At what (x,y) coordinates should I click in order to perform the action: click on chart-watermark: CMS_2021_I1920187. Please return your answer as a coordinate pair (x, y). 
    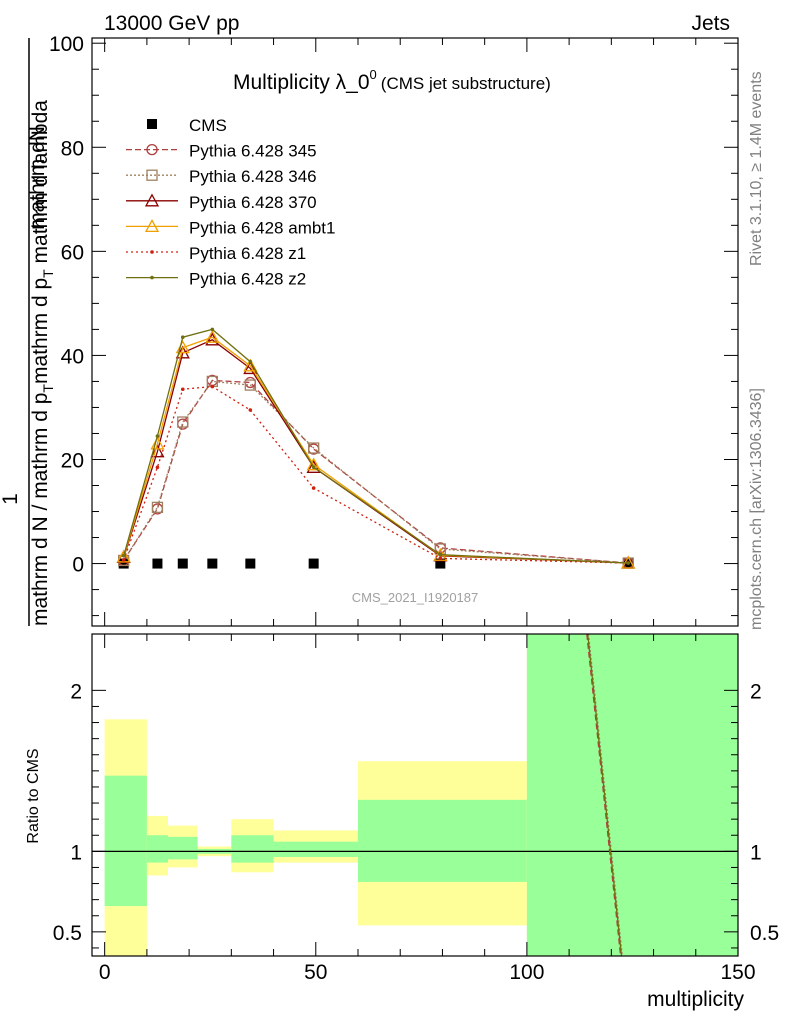
    Looking at the image, I should click on (415, 597).